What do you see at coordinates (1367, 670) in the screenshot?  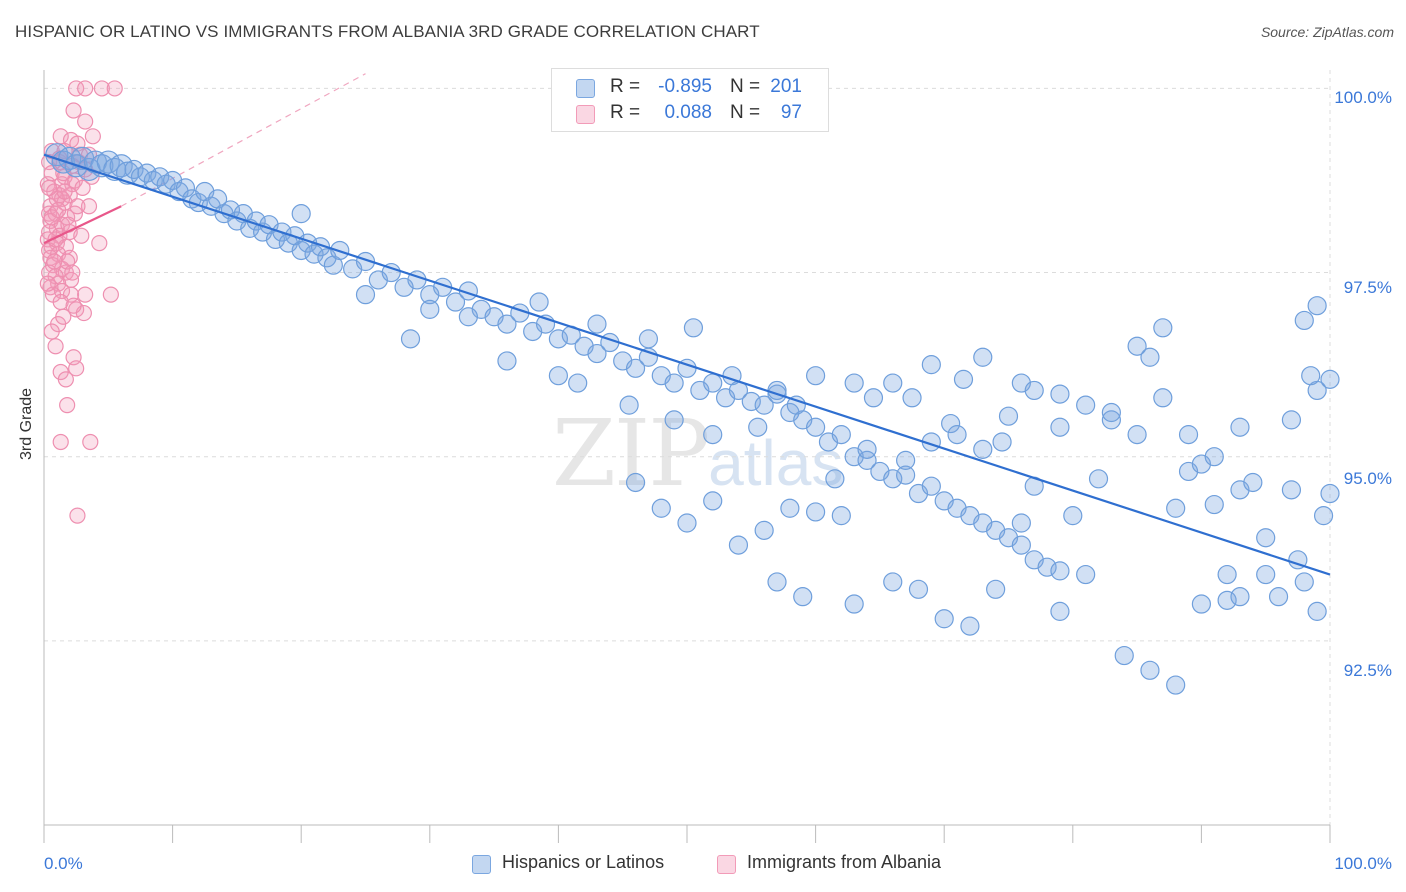 I see `y-tick-label-92-5: 92.5%` at bounding box center [1367, 670].